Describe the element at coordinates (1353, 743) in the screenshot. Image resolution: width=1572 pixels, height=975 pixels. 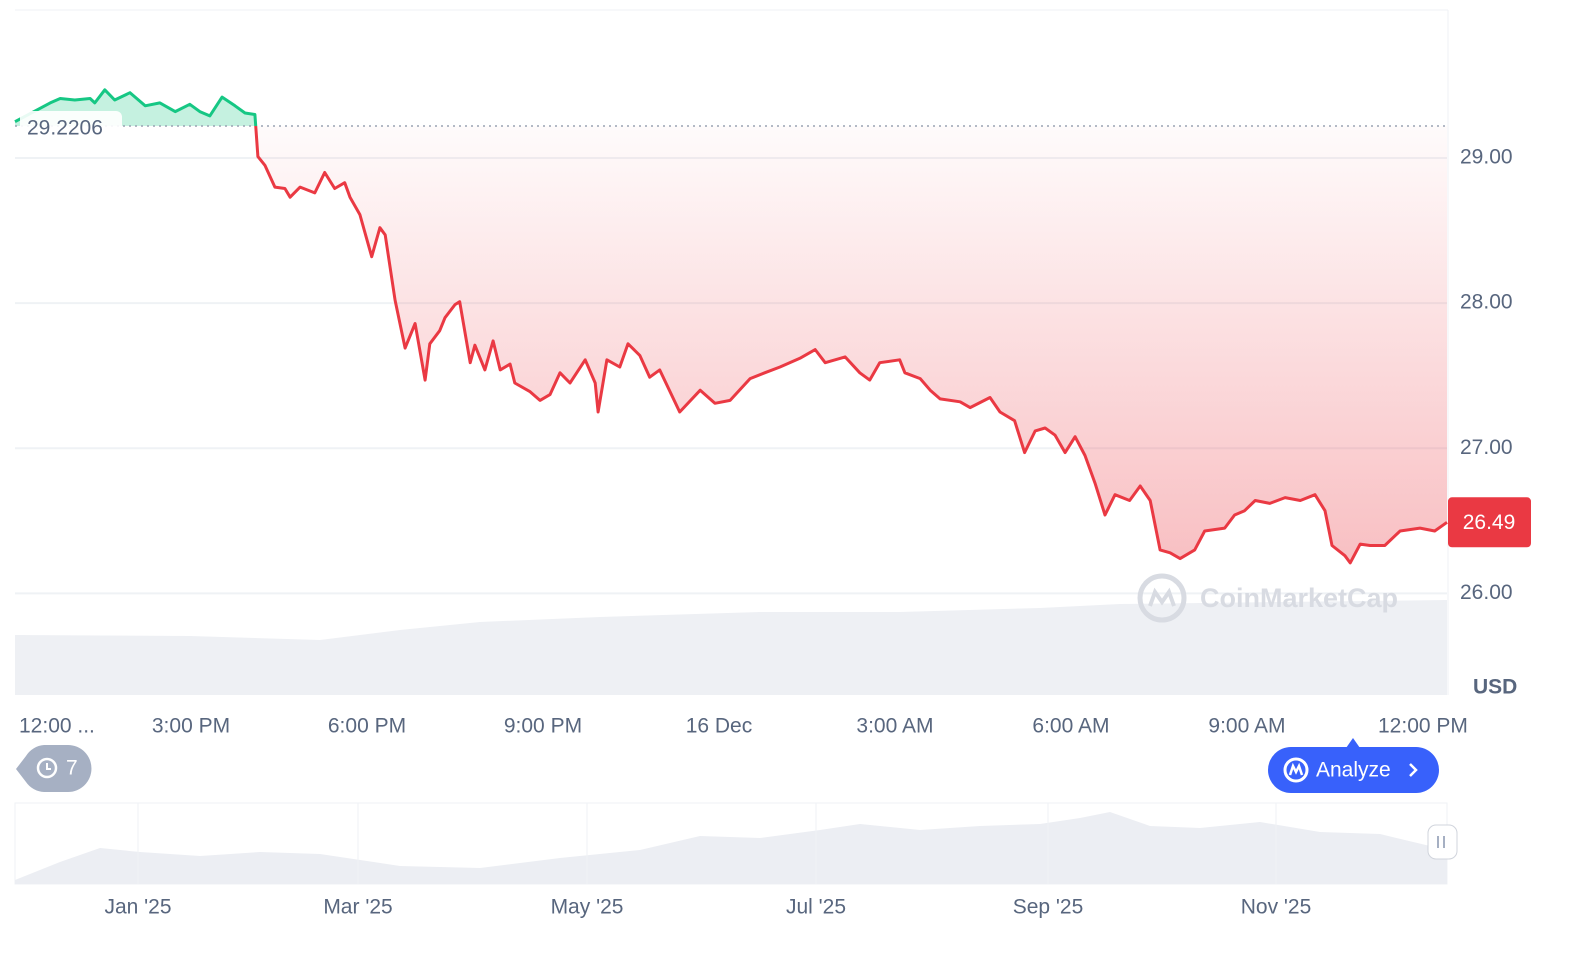
I see `pointer` at that location.